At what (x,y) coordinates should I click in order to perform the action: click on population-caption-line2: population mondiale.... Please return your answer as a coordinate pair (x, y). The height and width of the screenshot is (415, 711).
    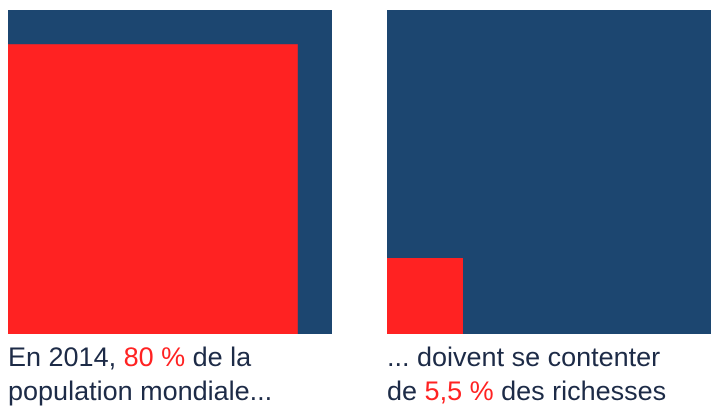
    Looking at the image, I should click on (140, 391).